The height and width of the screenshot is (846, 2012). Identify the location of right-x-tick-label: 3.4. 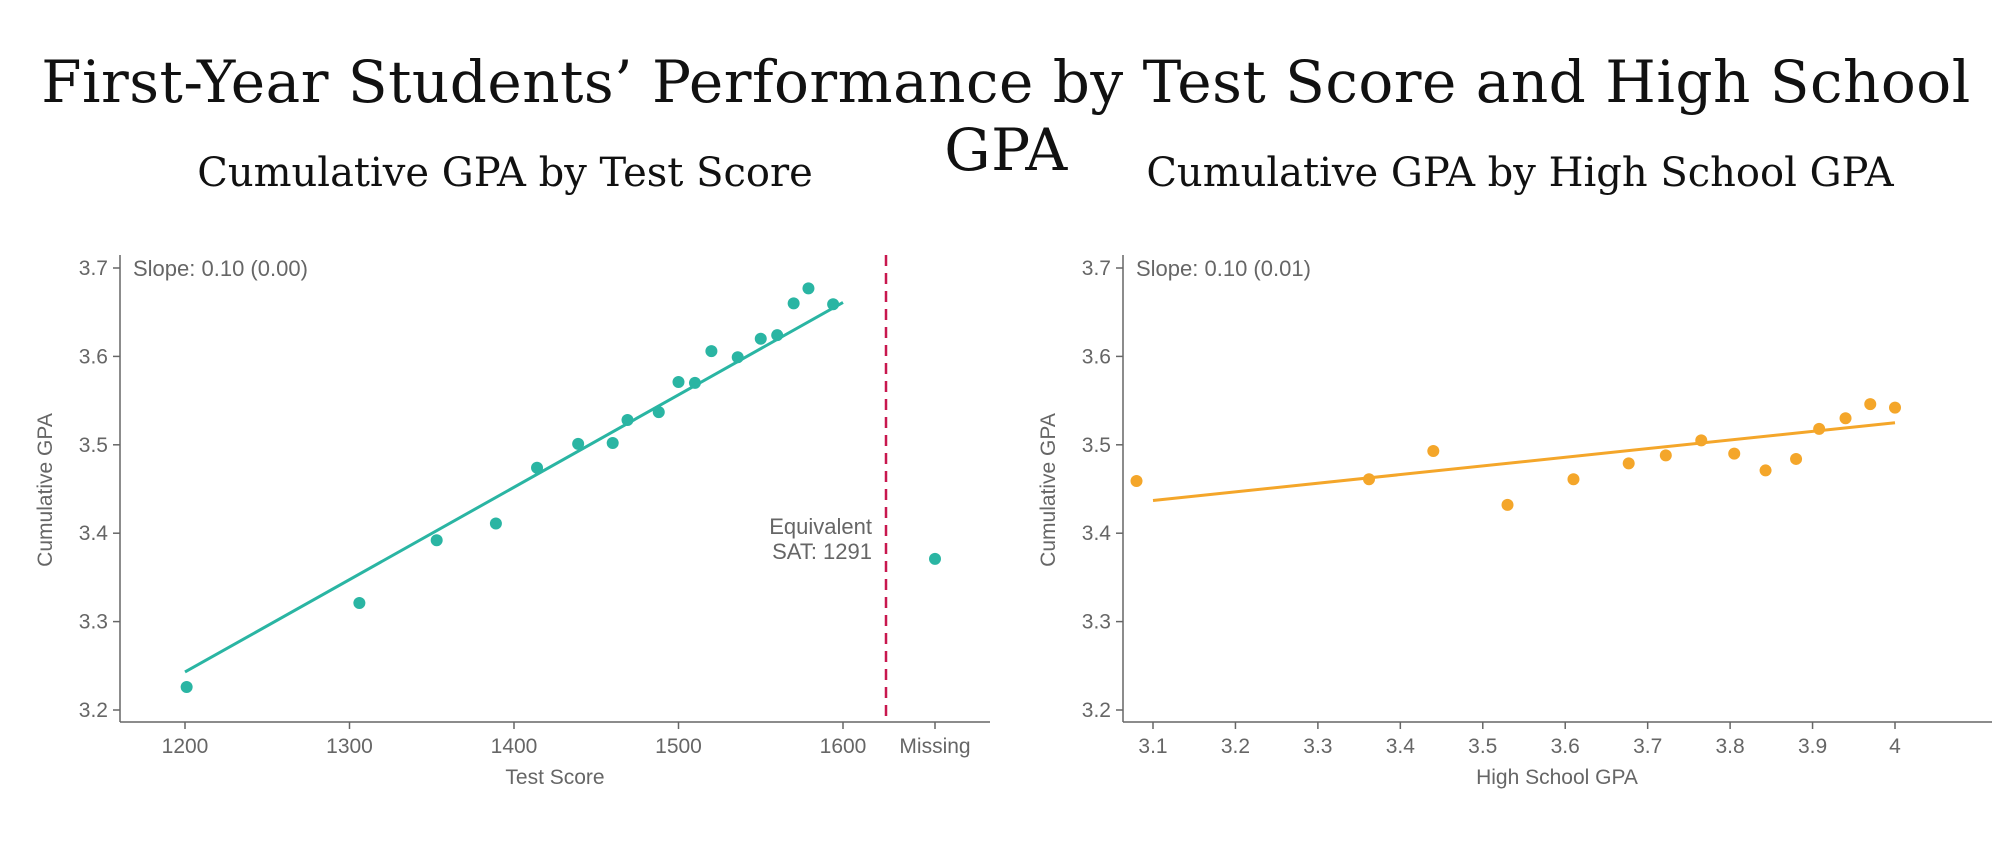
(1401, 746).